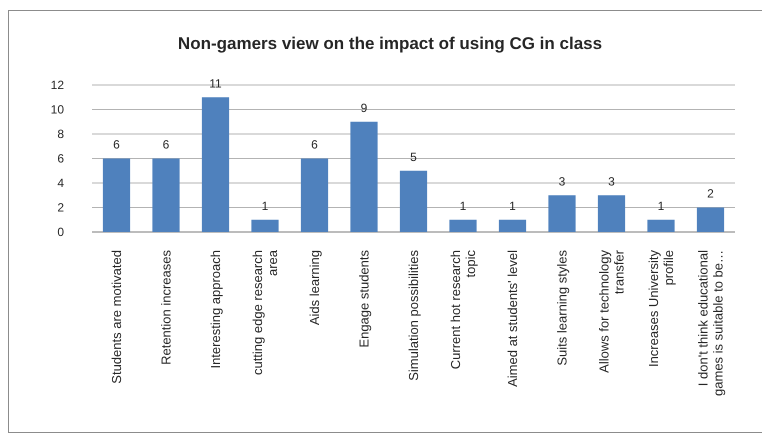  What do you see at coordinates (216, 309) in the screenshot?
I see `x-tick-label: Interesting approach` at bounding box center [216, 309].